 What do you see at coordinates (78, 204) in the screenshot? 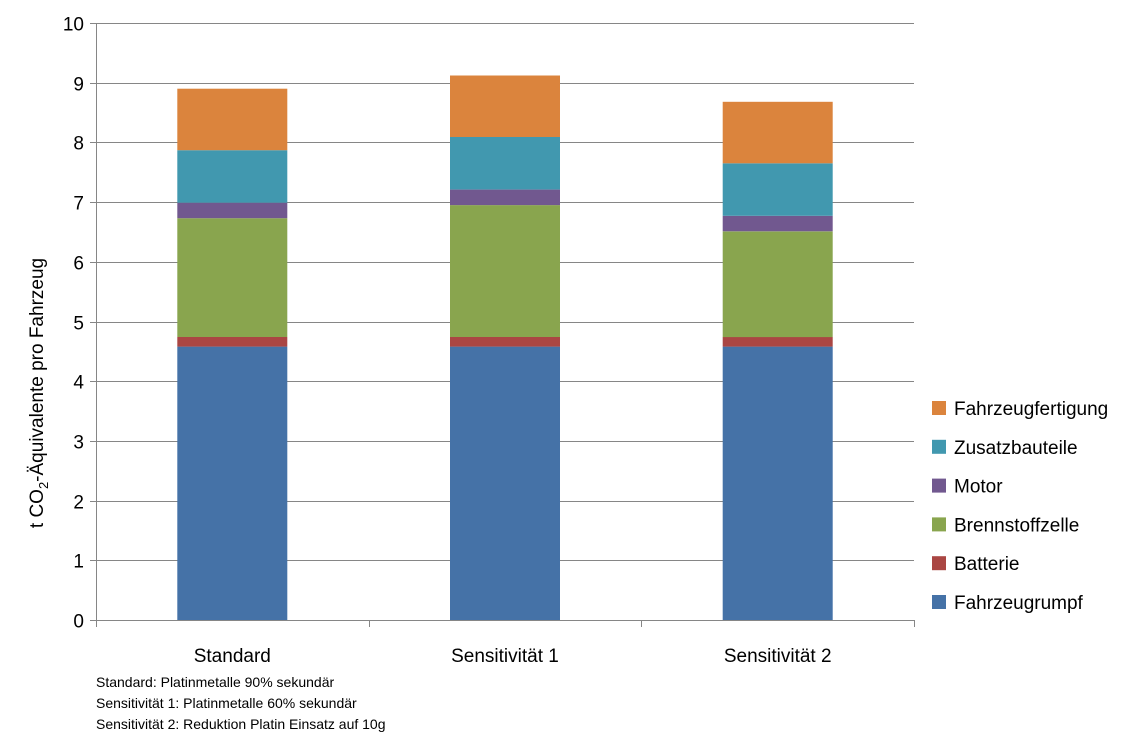
I see `y-tick-label: 7` at bounding box center [78, 204].